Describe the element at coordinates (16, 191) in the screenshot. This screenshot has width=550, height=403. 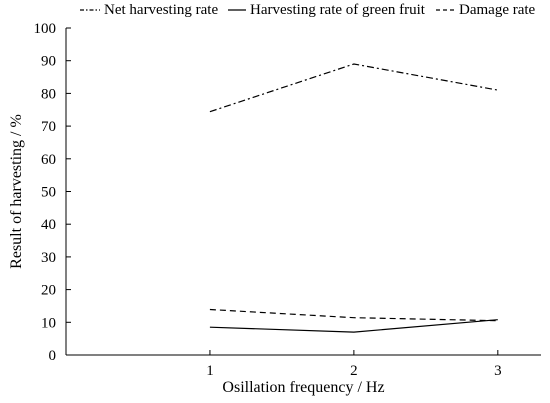
I see `y-axis-label: Result of harvesting / %` at that location.